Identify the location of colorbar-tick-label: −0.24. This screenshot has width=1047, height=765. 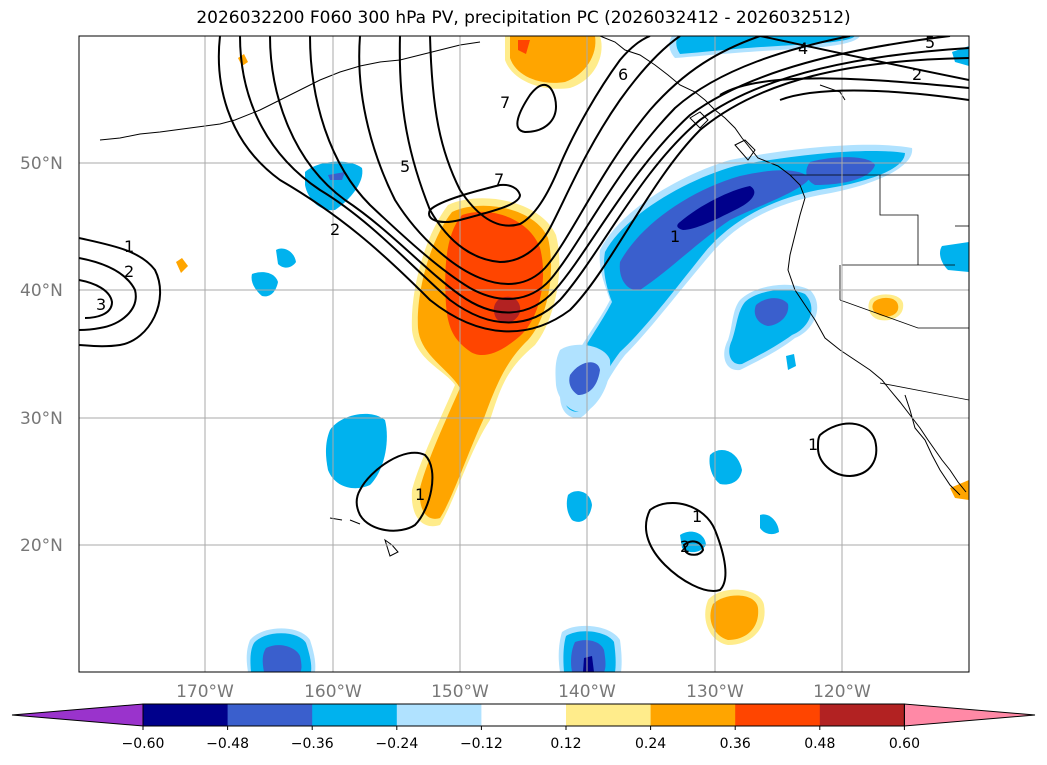
(396, 744).